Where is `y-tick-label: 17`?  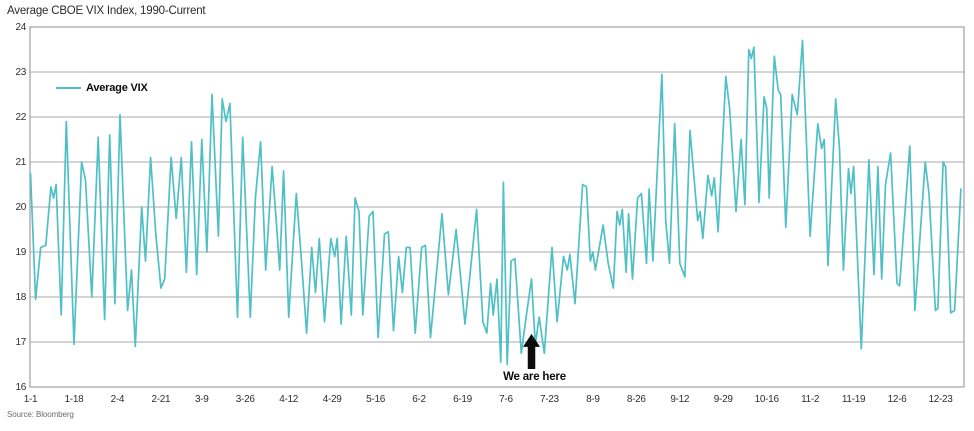
y-tick-label: 17 is located at coordinates (20, 342).